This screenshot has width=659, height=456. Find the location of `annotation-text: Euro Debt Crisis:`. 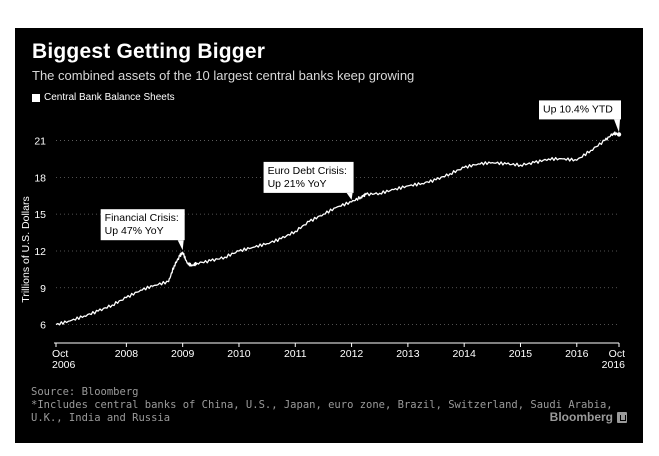

annotation-text: Euro Debt Crisis: is located at coordinates (307, 171).